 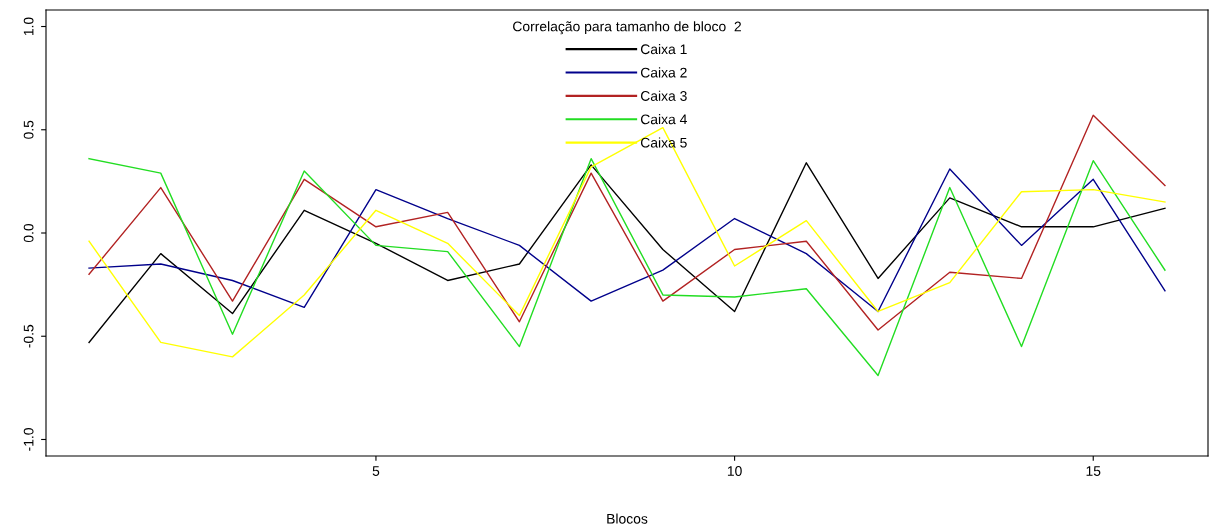 What do you see at coordinates (663, 72) in the screenshot?
I see `legend-label: Caixa 2` at bounding box center [663, 72].